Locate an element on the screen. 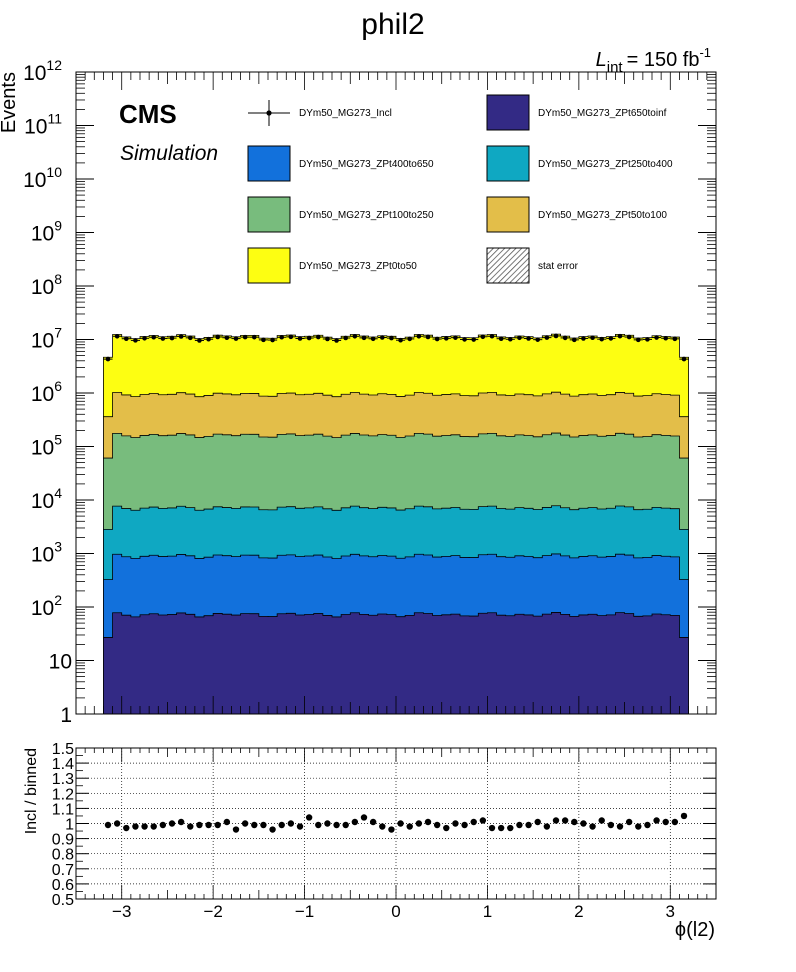 The image size is (796, 972). legend-label: DYm50_MG273_Incl is located at coordinates (345, 113).